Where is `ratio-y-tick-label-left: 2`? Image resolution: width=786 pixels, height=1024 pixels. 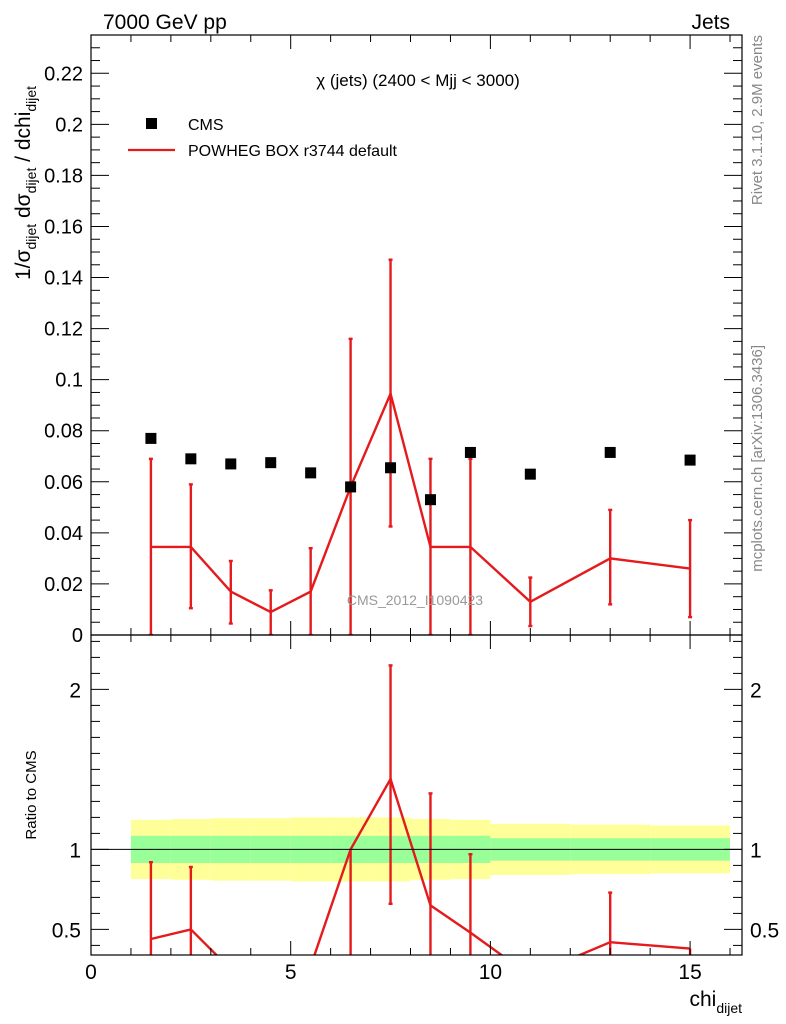
ratio-y-tick-label-left: 2 is located at coordinates (75, 690).